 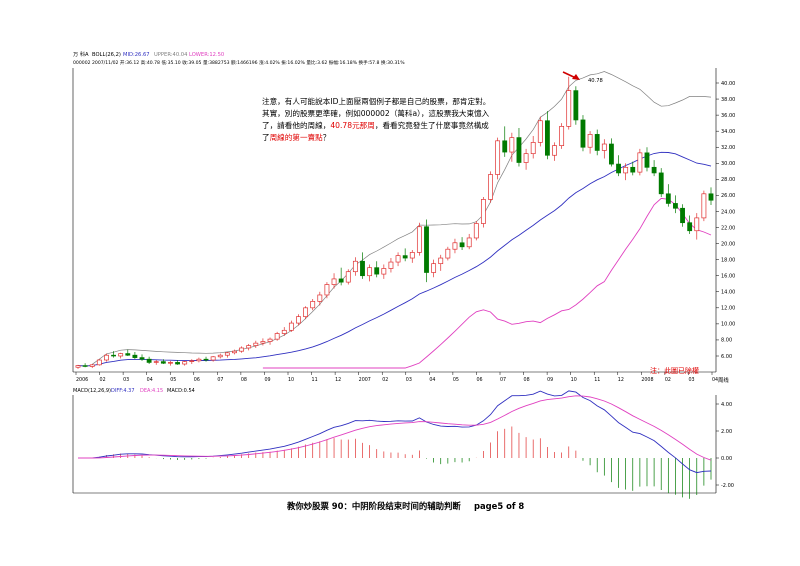 What do you see at coordinates (296, 137) in the screenshot?
I see `annotation-line-4: 了周線的第一賣點？` at bounding box center [296, 137].